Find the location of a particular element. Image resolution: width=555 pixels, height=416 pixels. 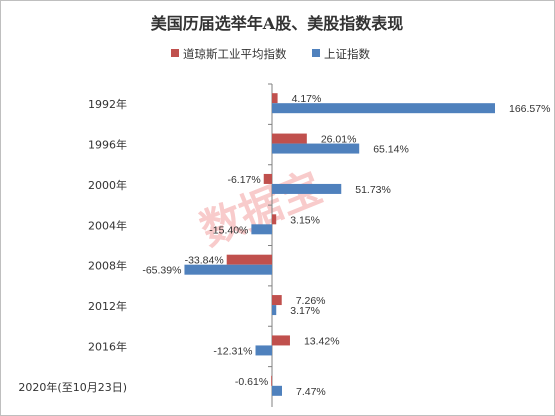

data-label: 3.15% is located at coordinates (305, 220).